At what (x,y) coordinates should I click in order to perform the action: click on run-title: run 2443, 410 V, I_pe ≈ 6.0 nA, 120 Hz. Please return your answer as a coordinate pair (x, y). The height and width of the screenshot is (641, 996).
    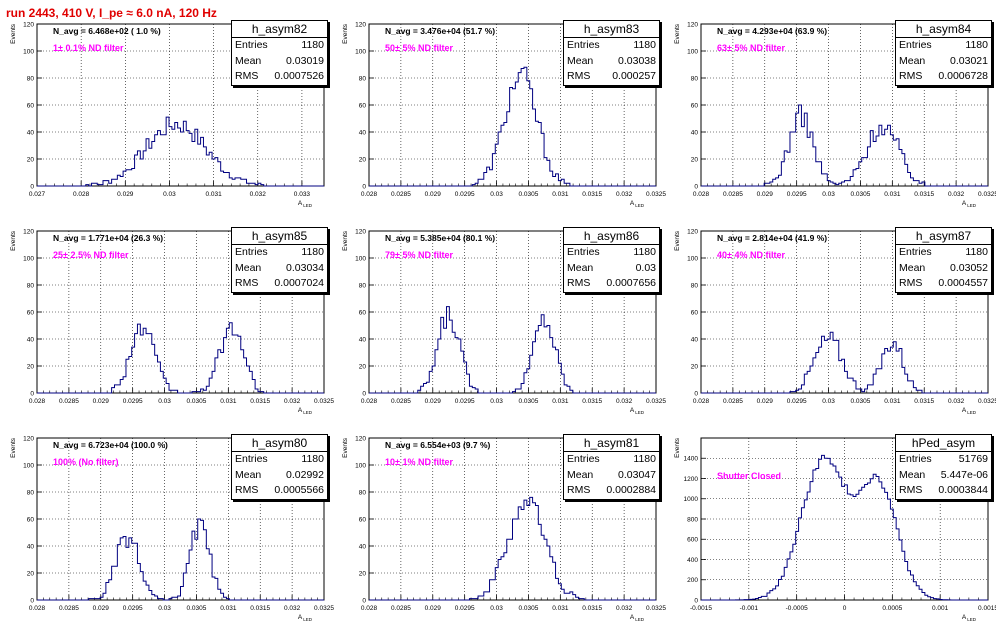
    Looking at the image, I should click on (111, 13).